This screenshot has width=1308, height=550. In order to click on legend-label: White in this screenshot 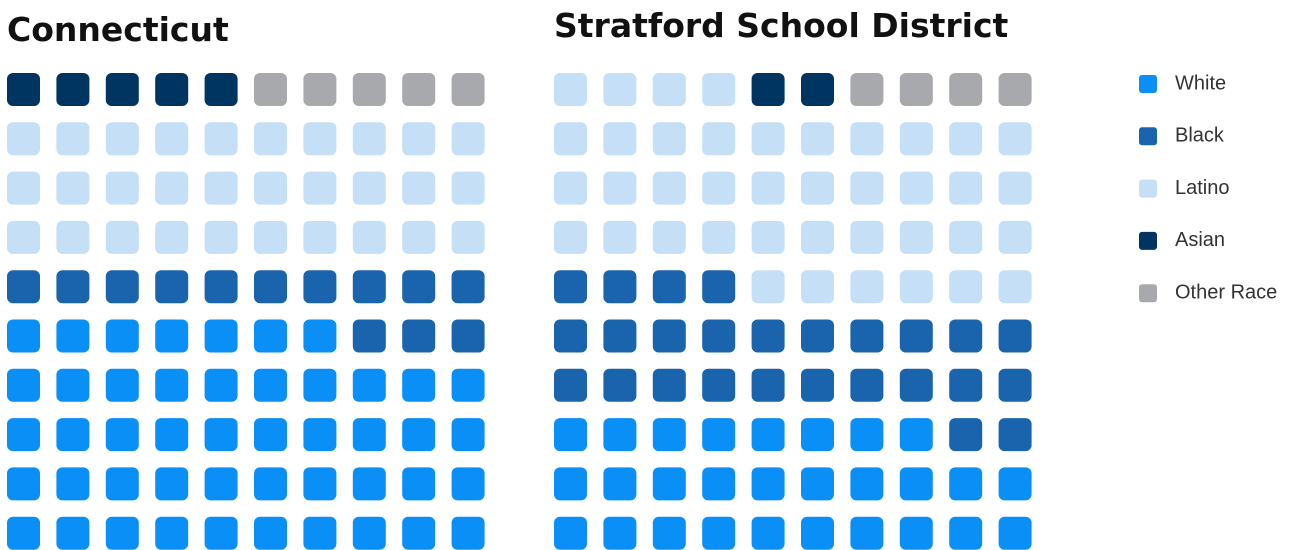, I will do `click(1200, 83)`.